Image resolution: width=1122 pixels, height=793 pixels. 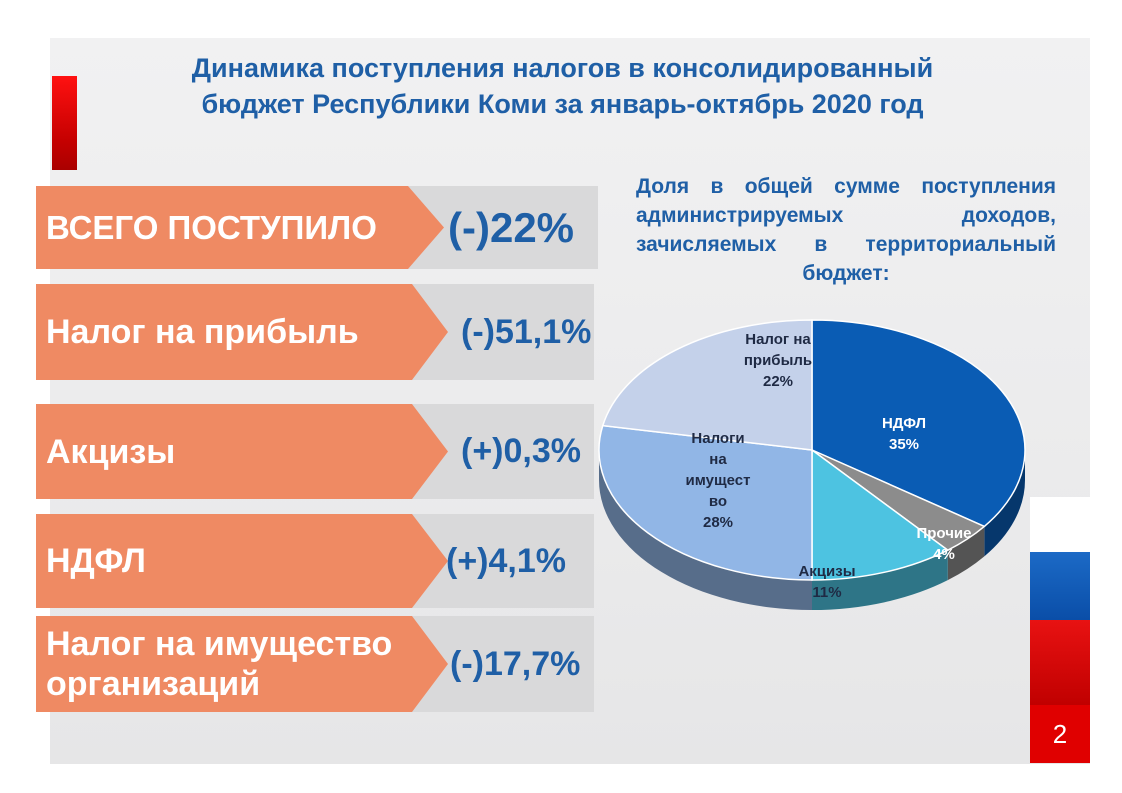 What do you see at coordinates (1060, 734) in the screenshot?
I see `page-number: 2` at bounding box center [1060, 734].